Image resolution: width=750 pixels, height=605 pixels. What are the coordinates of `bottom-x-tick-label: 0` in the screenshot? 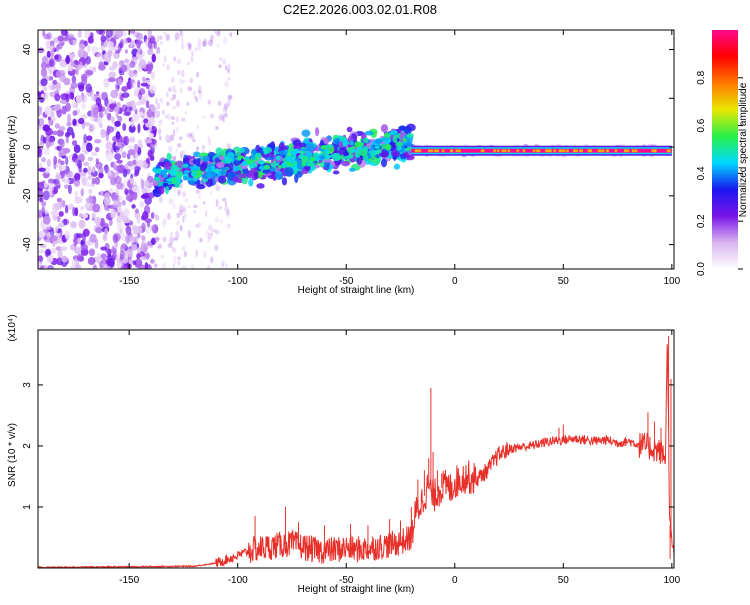 It's located at (455, 580).